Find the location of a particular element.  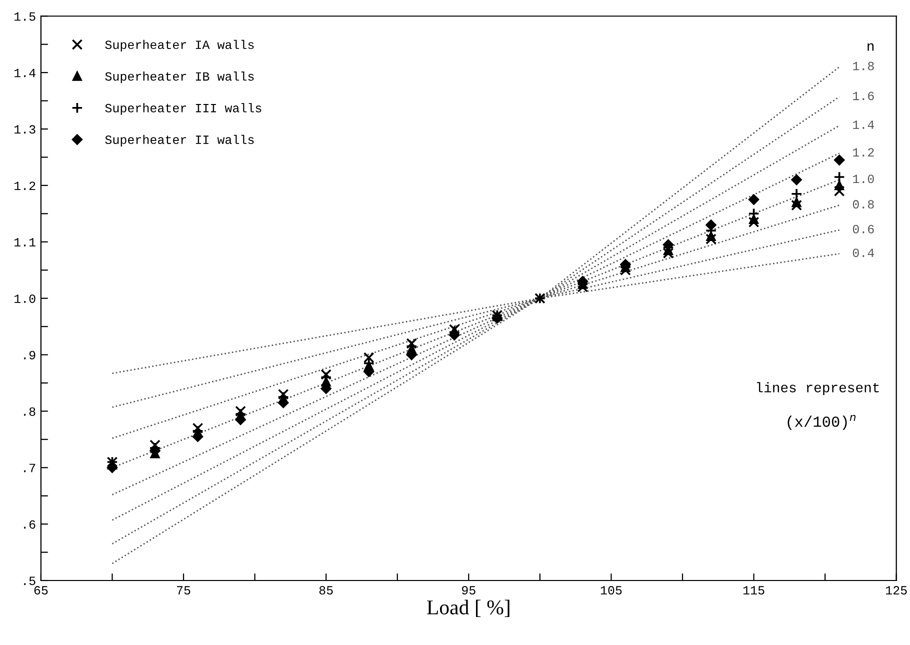

annotation: n is located at coordinates (871, 47).